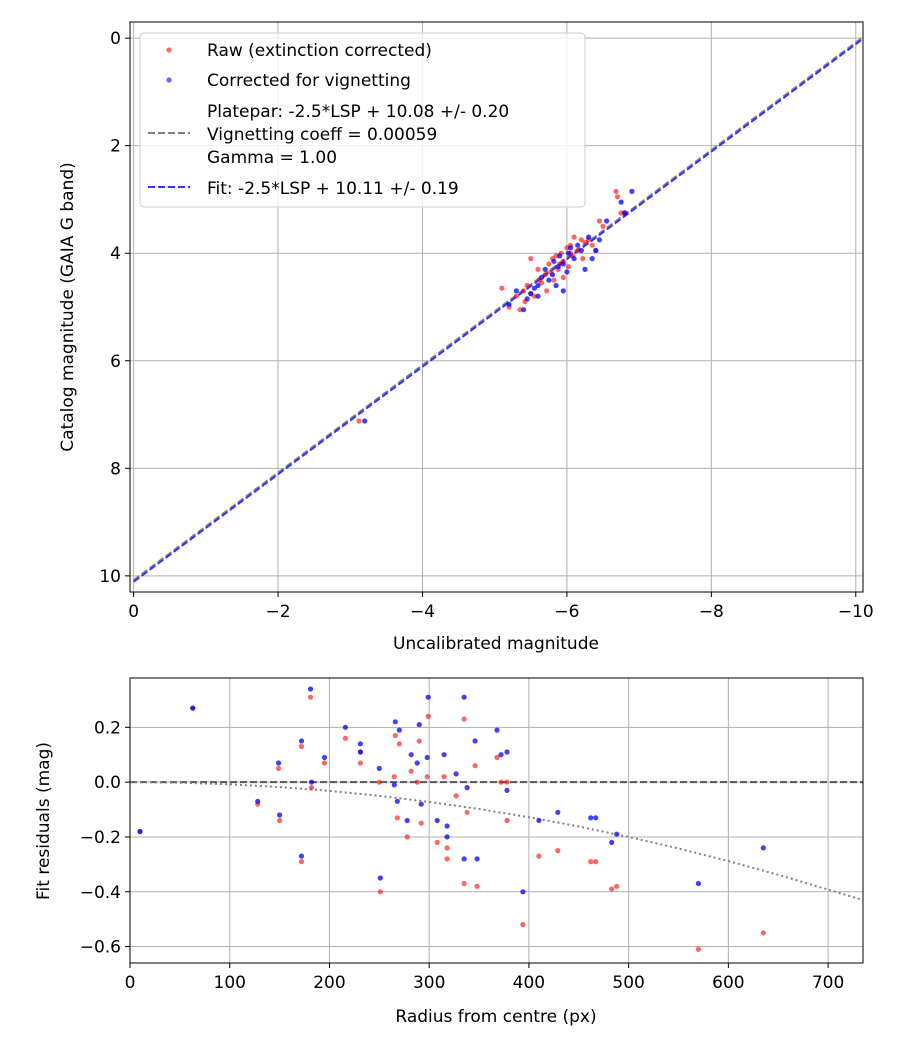 The width and height of the screenshot is (900, 1050). I want to click on bottom-y-ticks: −0.6 −0.4 −0.2 0.0 0.2, so click(105, 838).